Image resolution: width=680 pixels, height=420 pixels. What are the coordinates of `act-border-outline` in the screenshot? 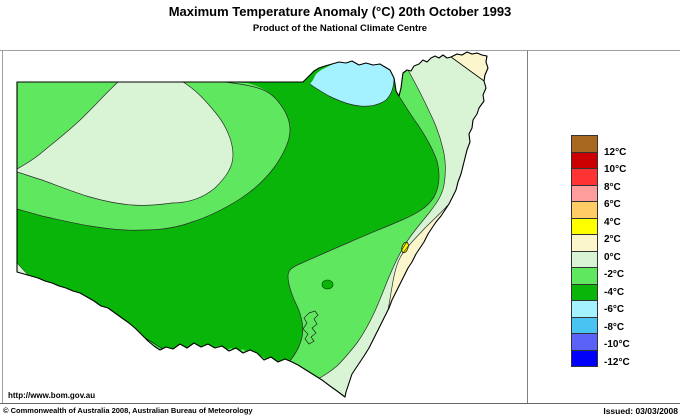 It's located at (310, 327).